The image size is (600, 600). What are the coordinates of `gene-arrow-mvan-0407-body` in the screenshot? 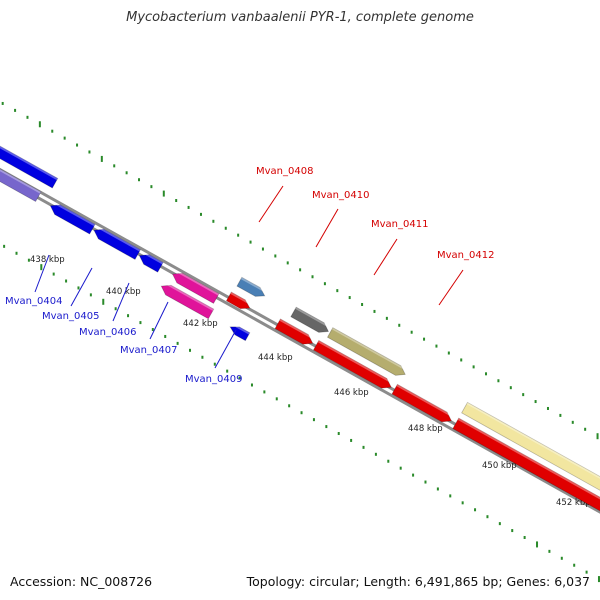 It's located at (187, 302).